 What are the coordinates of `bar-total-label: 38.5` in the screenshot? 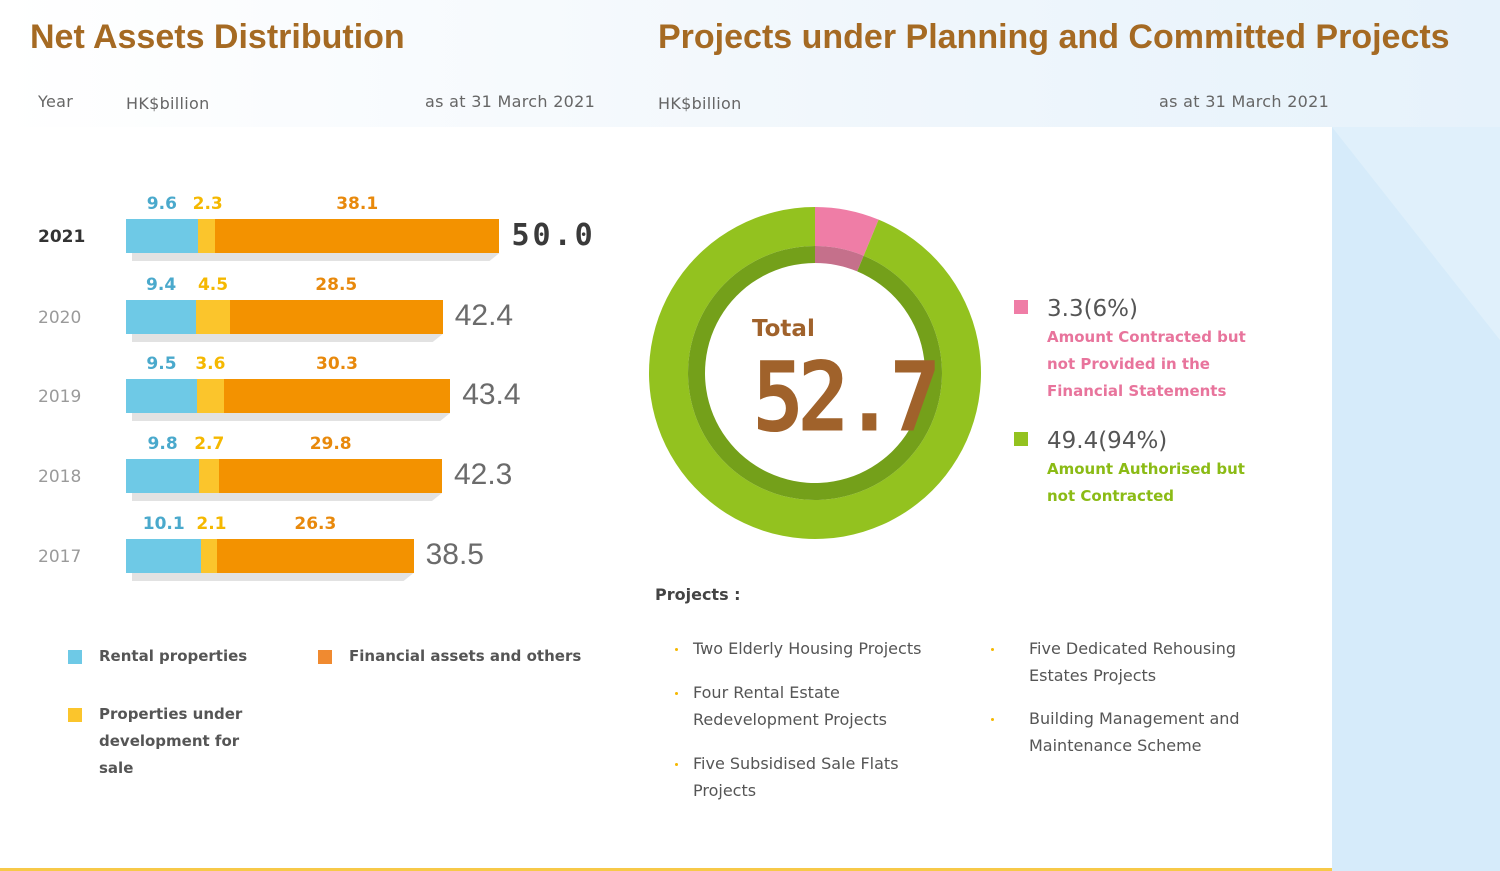 It's located at (454, 554).